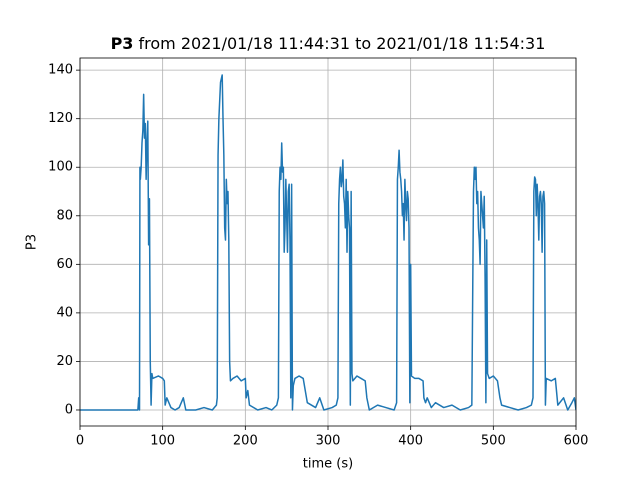 The image size is (640, 480). I want to click on x-tick-label: 400, so click(410, 441).